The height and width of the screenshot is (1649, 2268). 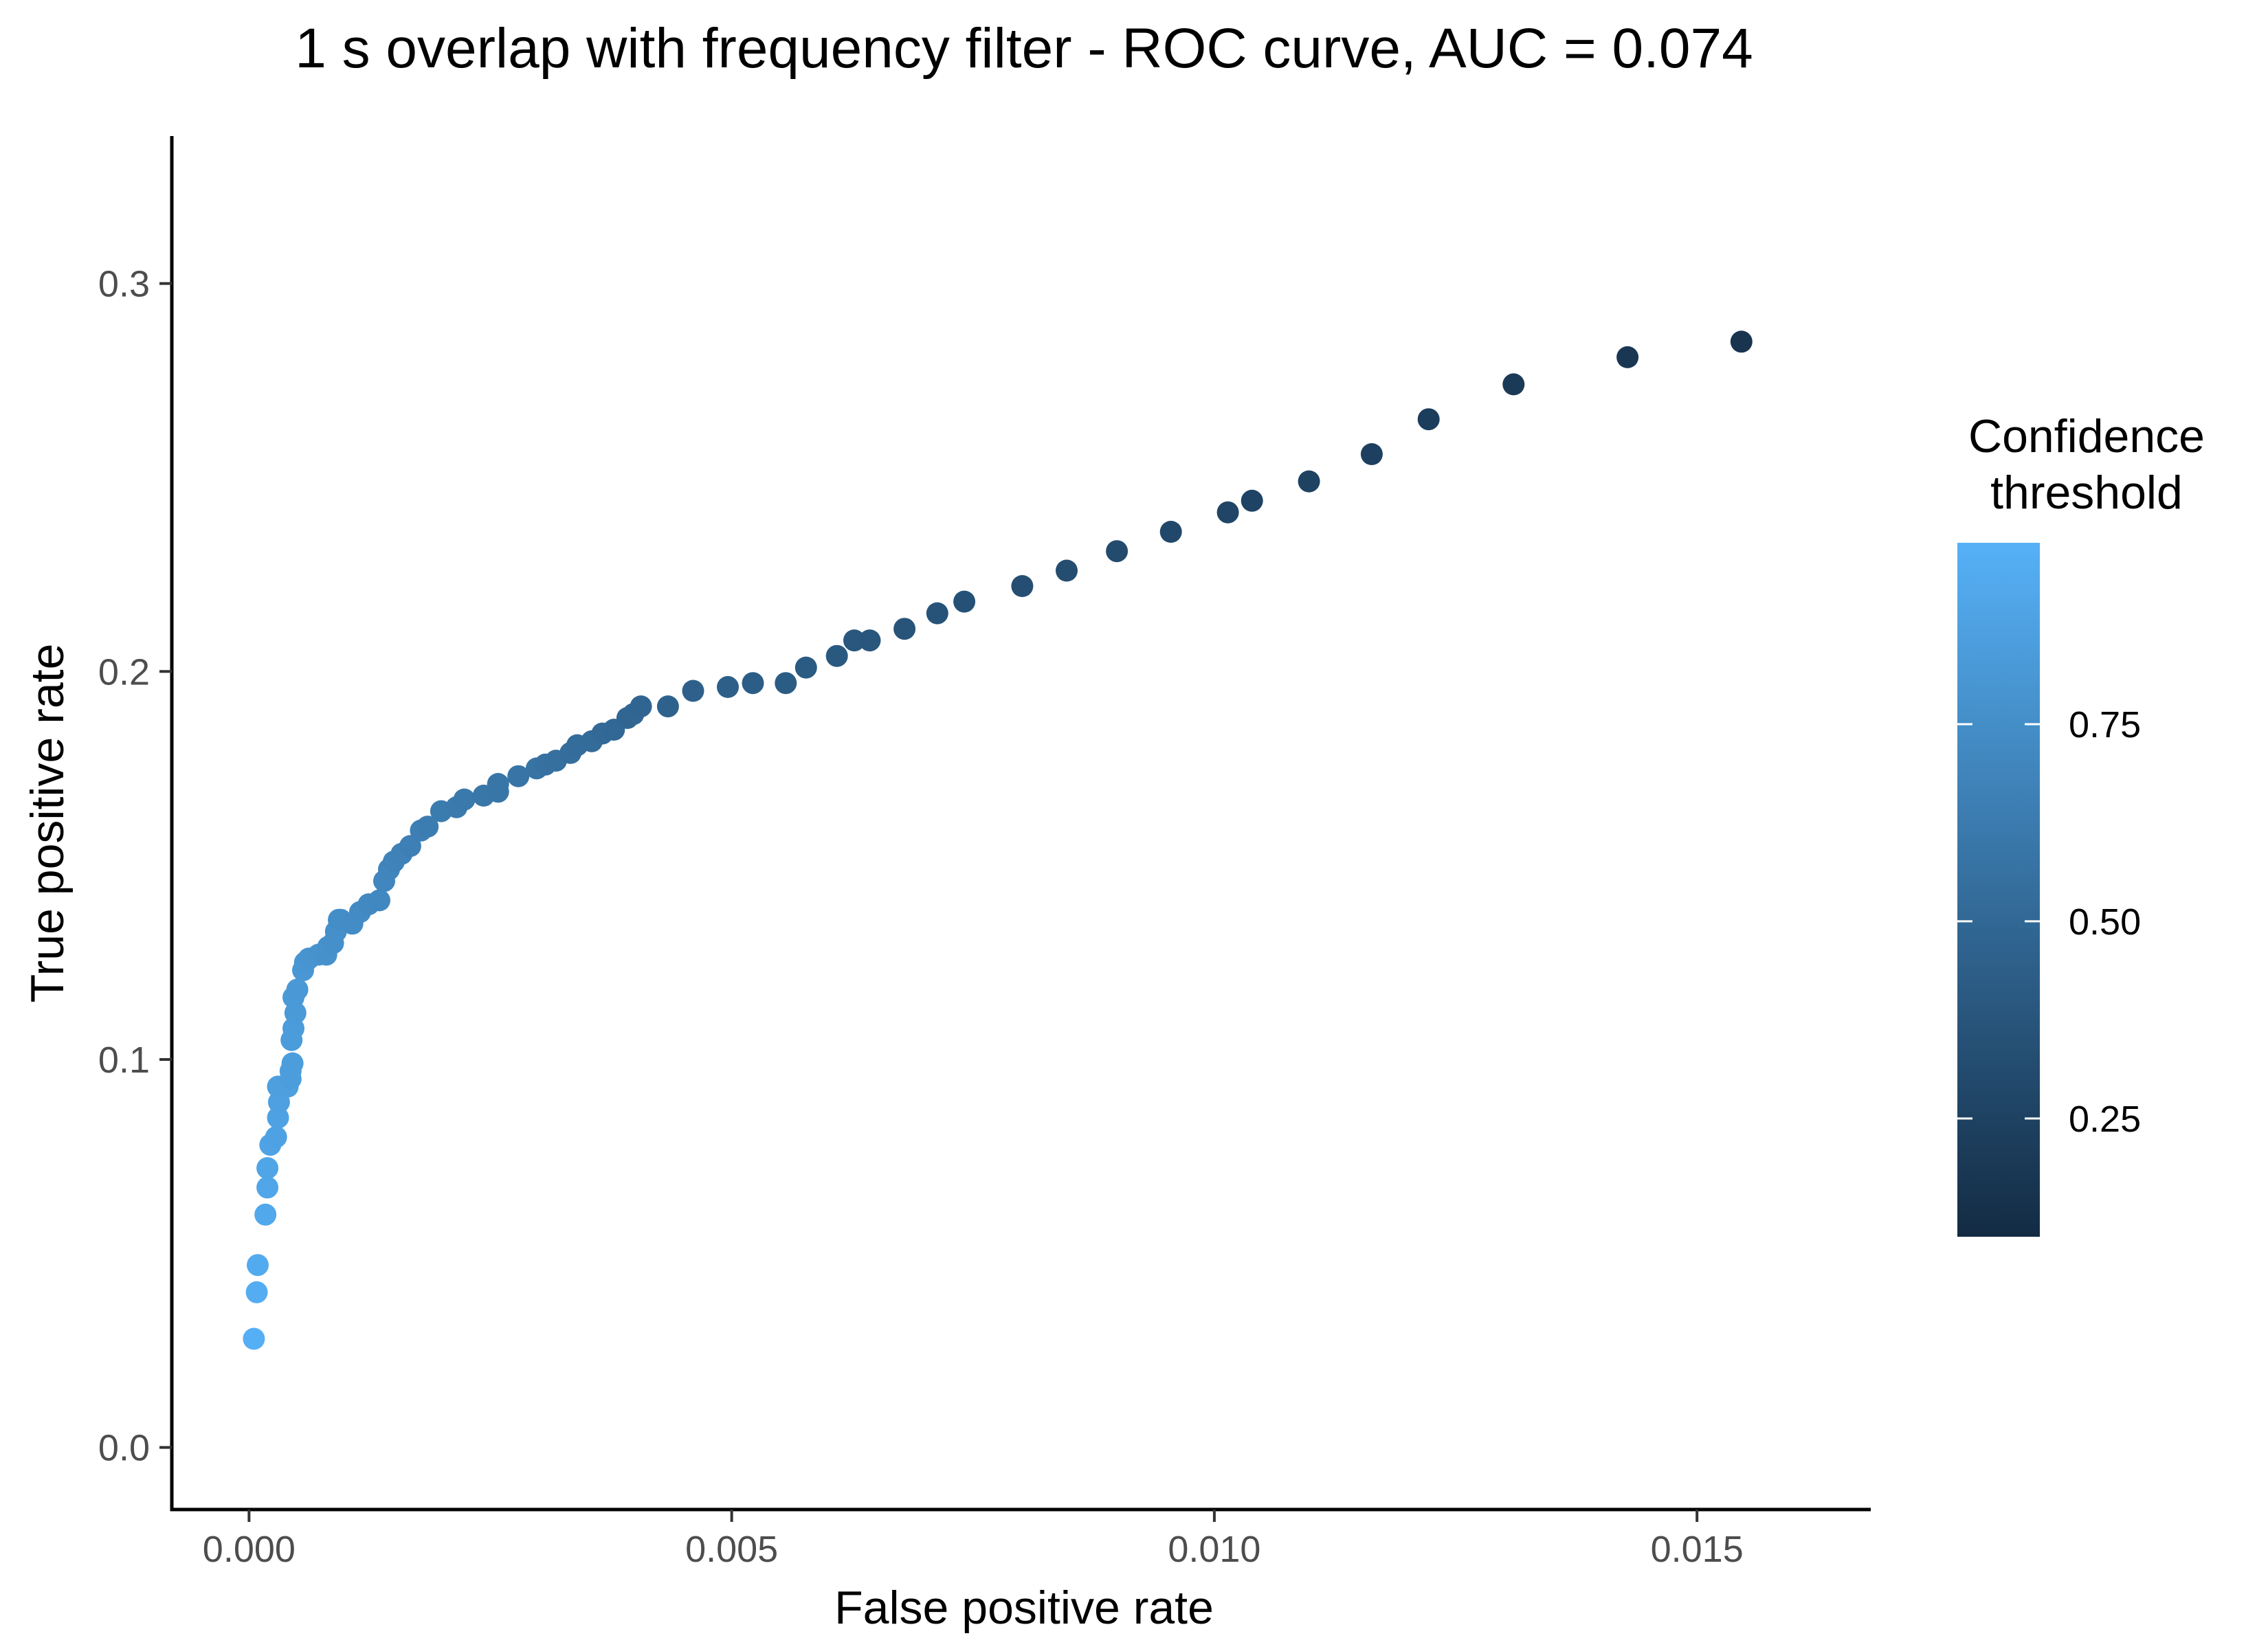 What do you see at coordinates (124, 1448) in the screenshot?
I see `y-tick-label: 0.0` at bounding box center [124, 1448].